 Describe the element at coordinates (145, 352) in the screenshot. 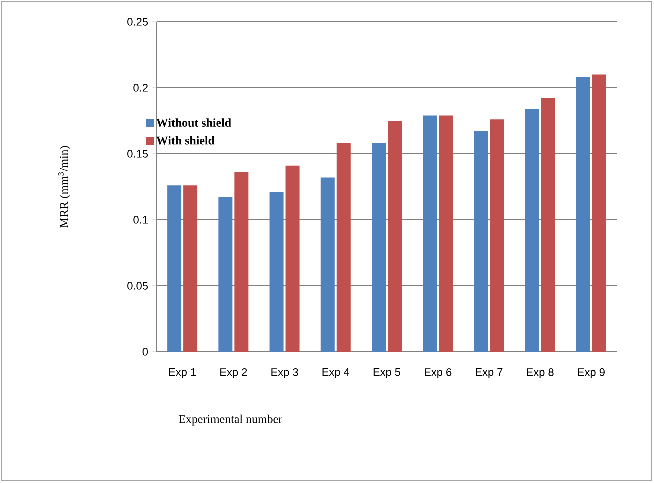

I see `y-tick-label: 0` at that location.